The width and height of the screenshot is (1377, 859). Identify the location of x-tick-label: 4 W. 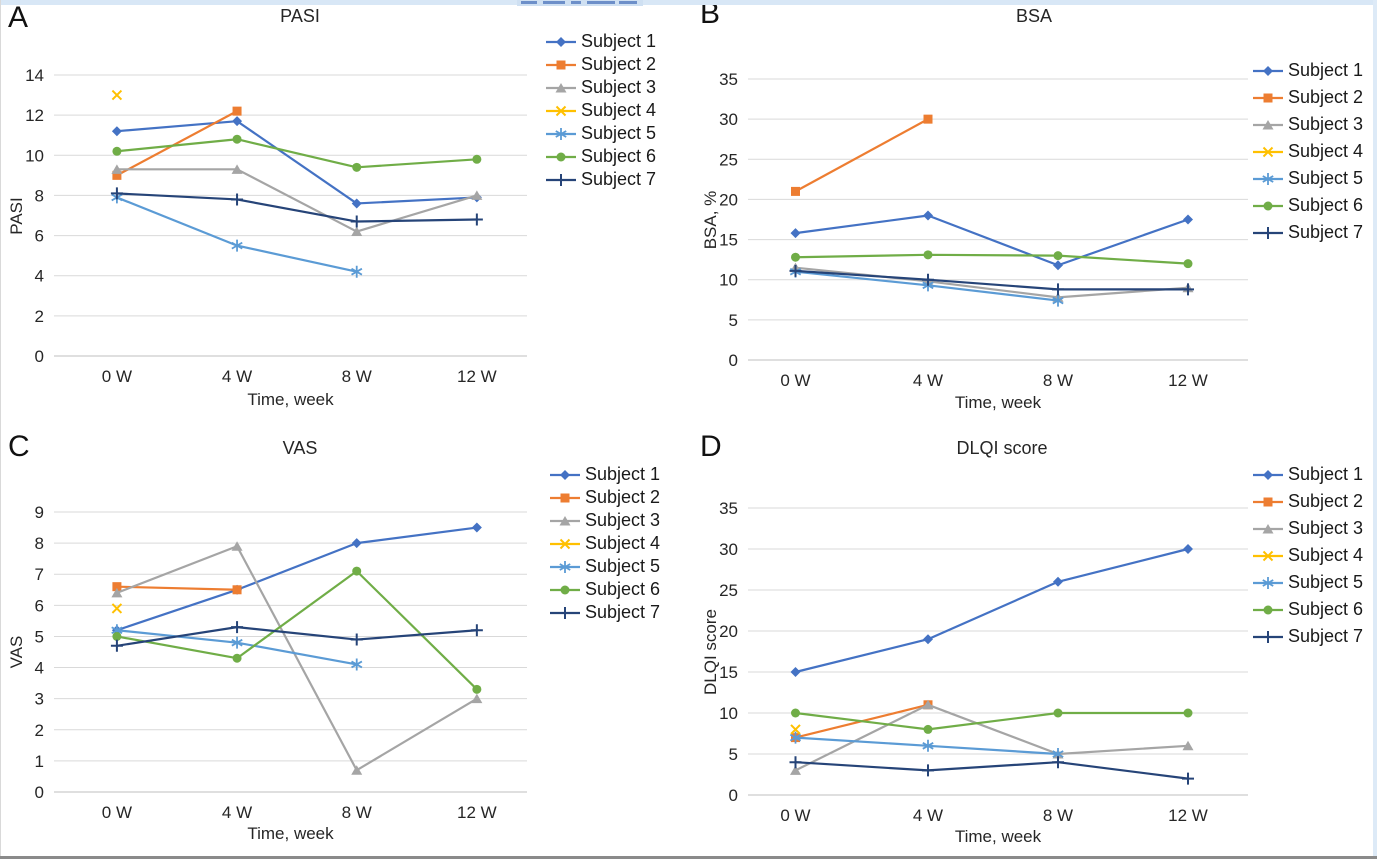
(237, 376).